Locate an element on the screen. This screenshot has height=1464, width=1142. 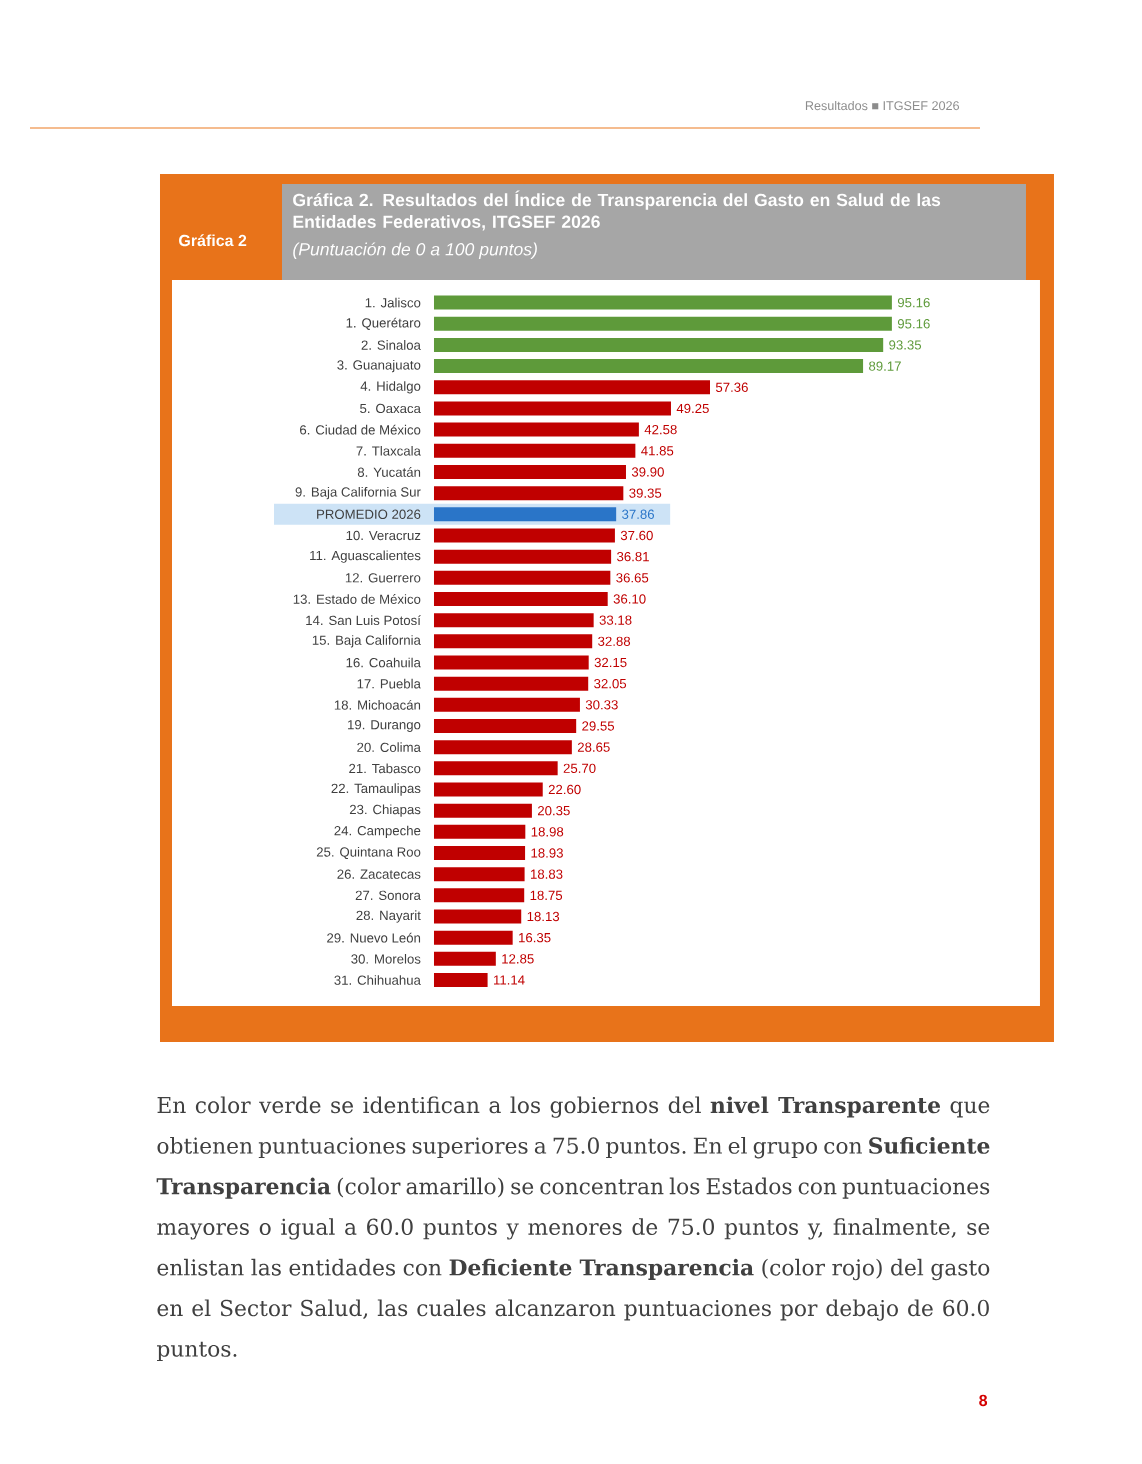
text: En color verde se identifican a los gobiernos del nivel Transparente que obtienen puntuaciones superiores a 75.0 puntos. En el grupo con Suficiente Transparencia (color amarillo) se concentran los Estados con puntuaciones mayores o igual a 60.0 puntos y menores de 75.0 puntos y, finalmente, se enlistan las entidades con Deficiente Transparencia (color rojo) del gasto en el Sector Salud, las cuales alcanzaron puntuaciones por debajo de 60.0 puntos. is located at coordinates (573, 1229).